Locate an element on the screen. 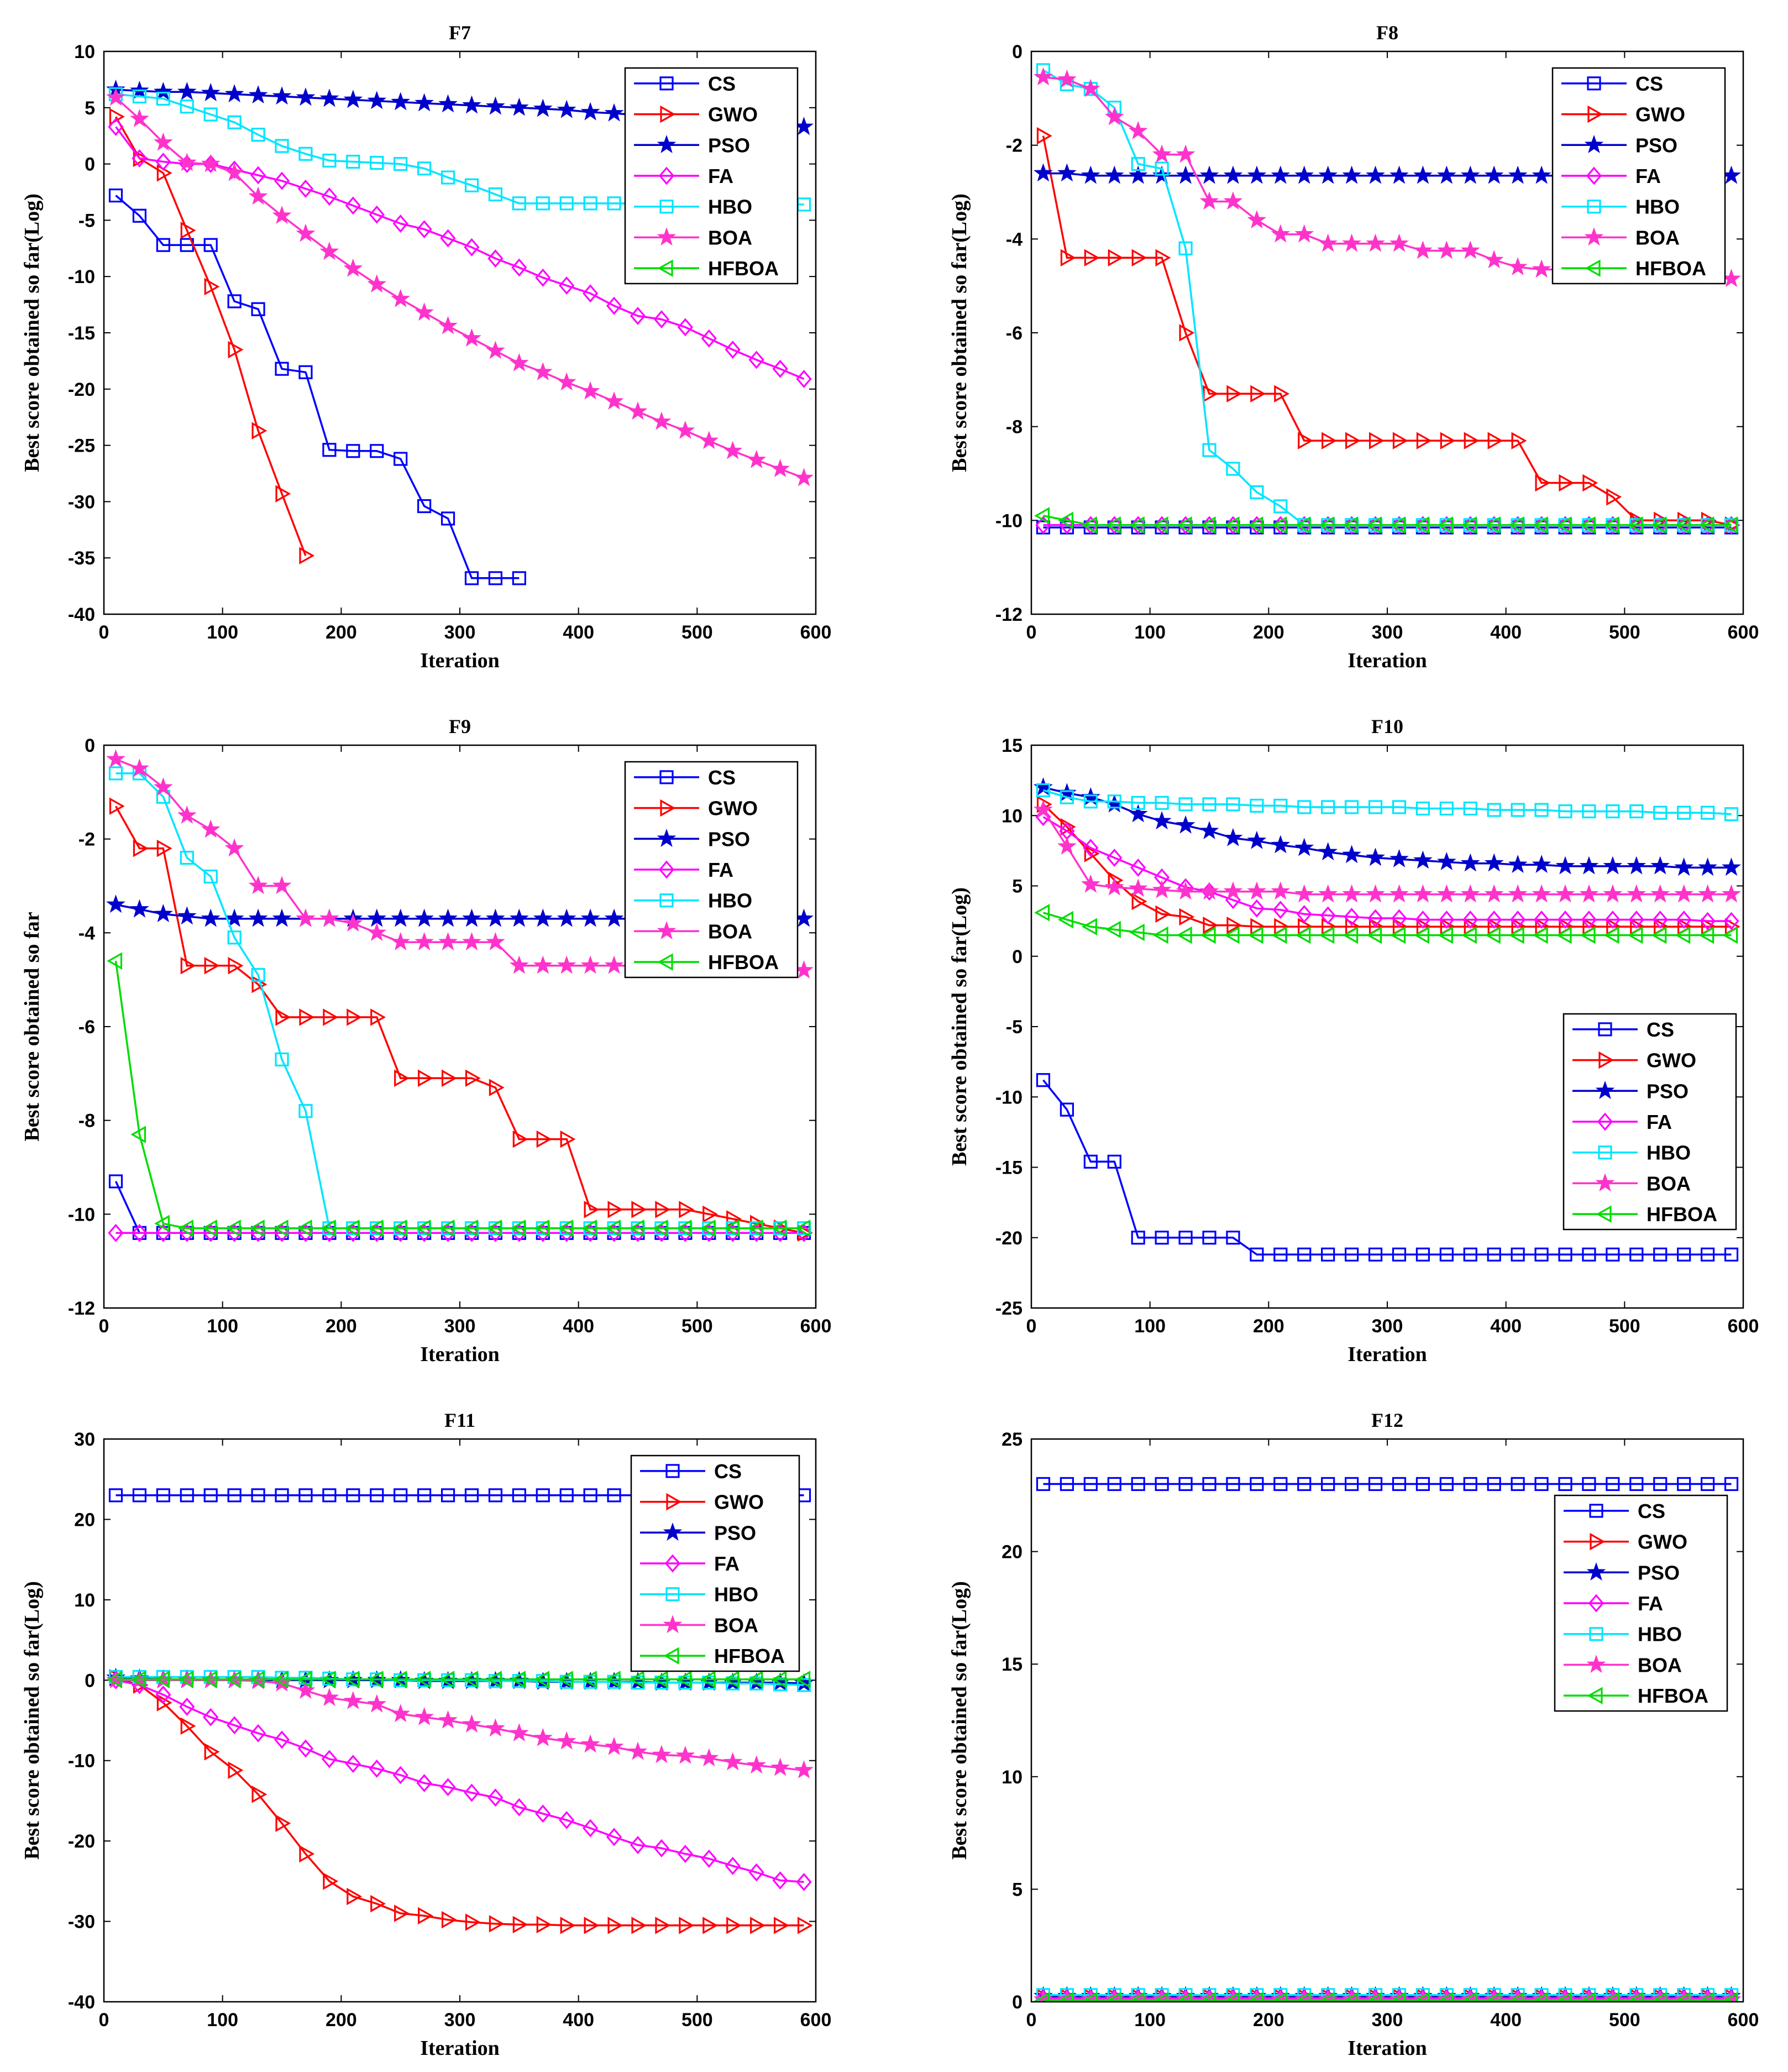 The image size is (1788, 2072). x-tick-label: 100 is located at coordinates (222, 1326).